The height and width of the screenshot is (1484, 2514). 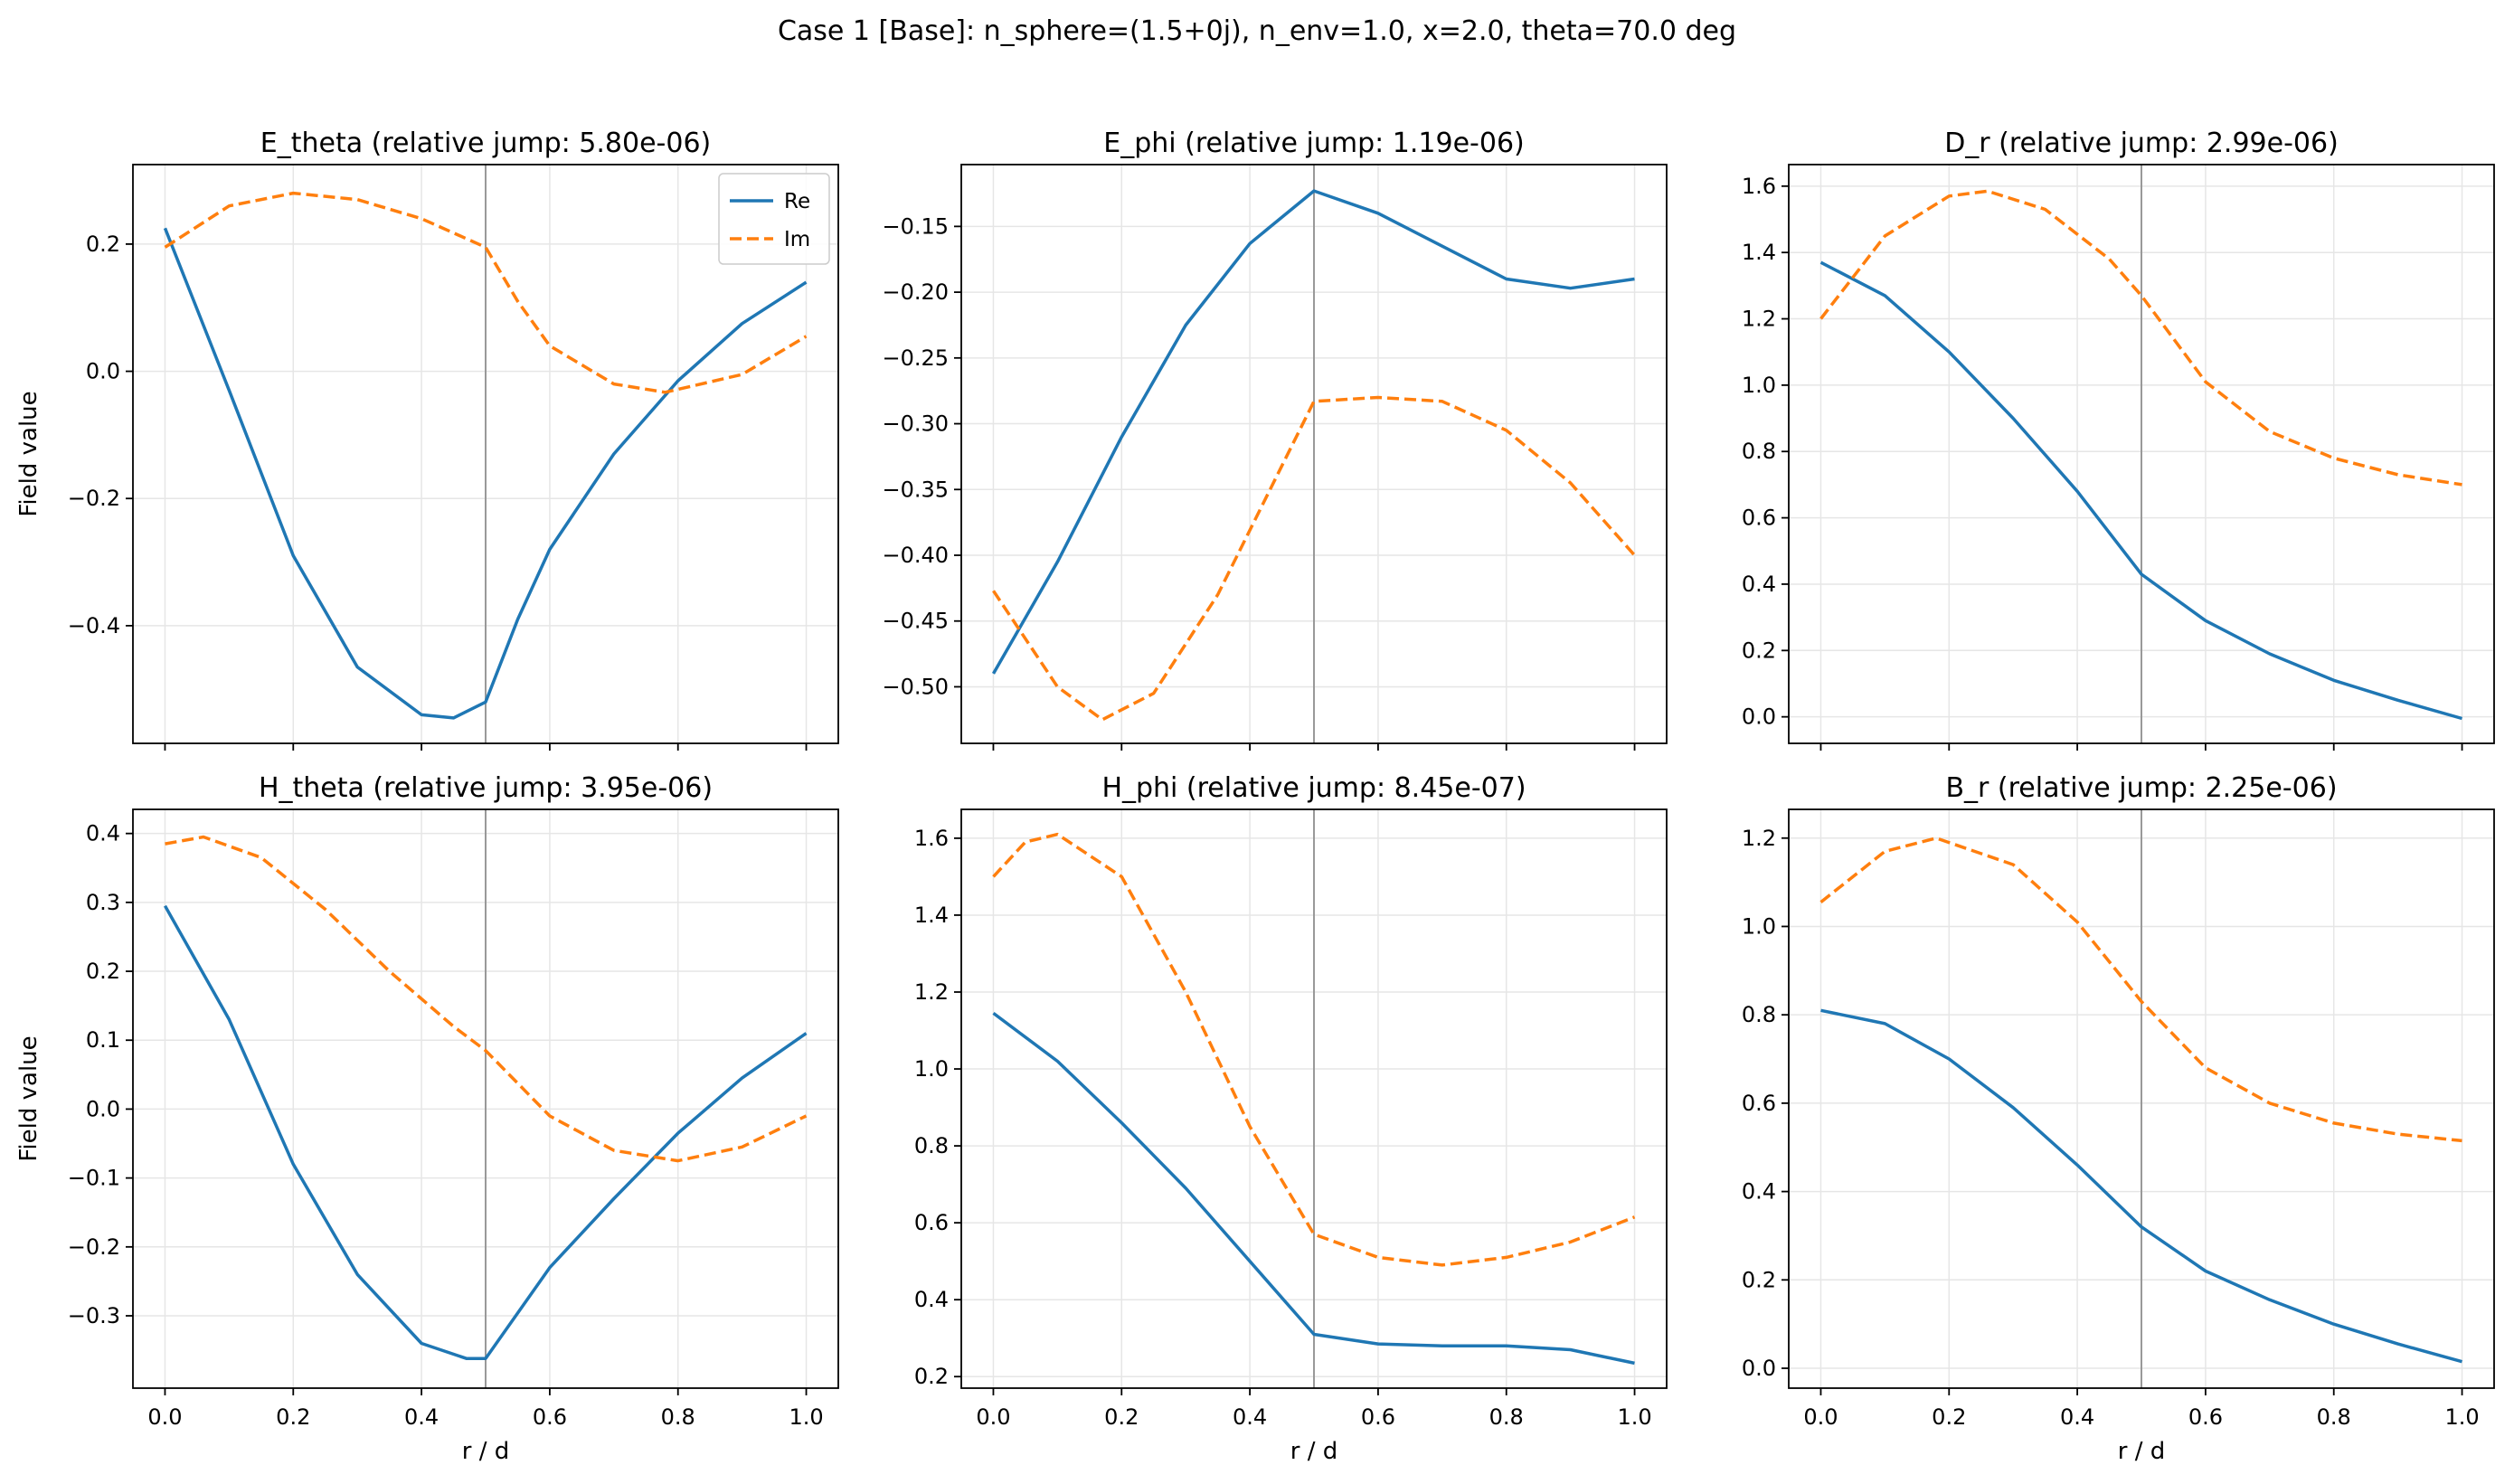 I want to click on y-tick-label: −0.1, so click(x=94, y=1178).